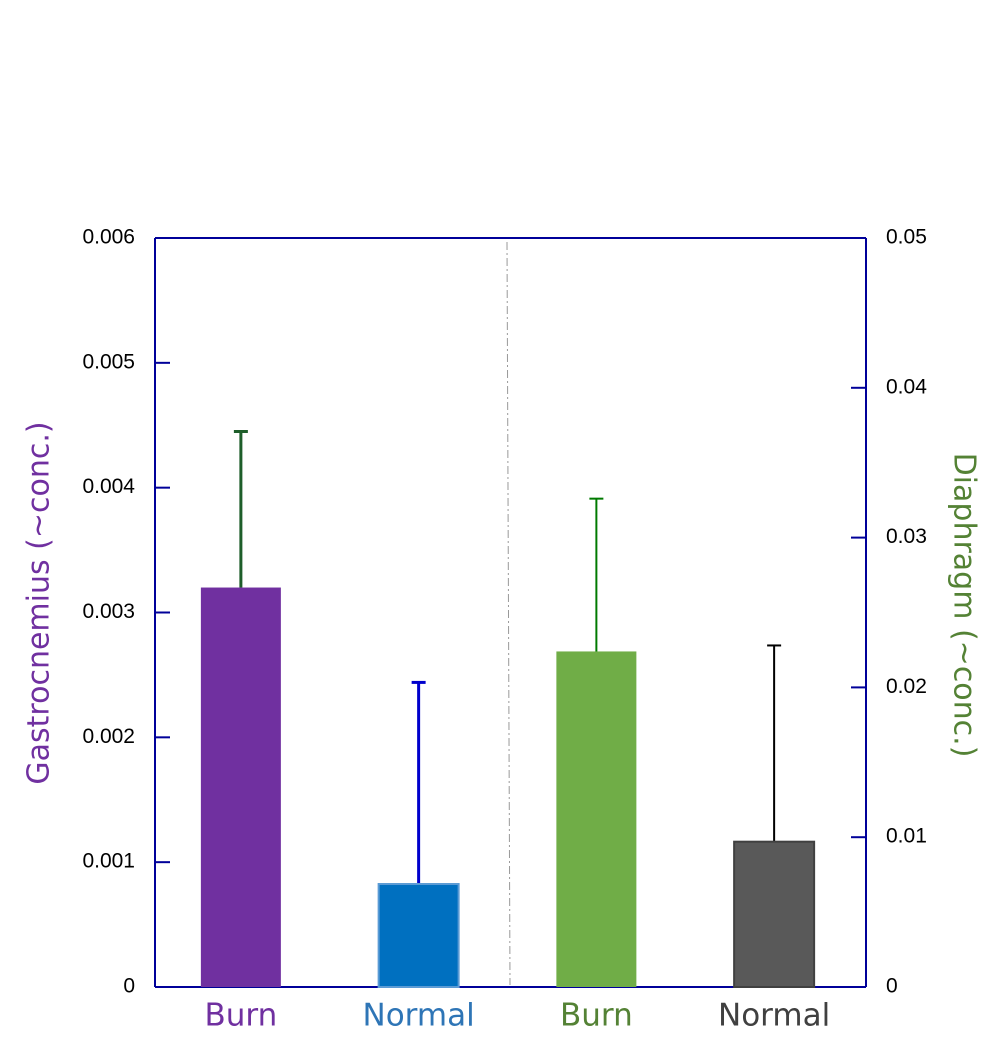  I want to click on y2-tick-label: 0.03, so click(906, 536).